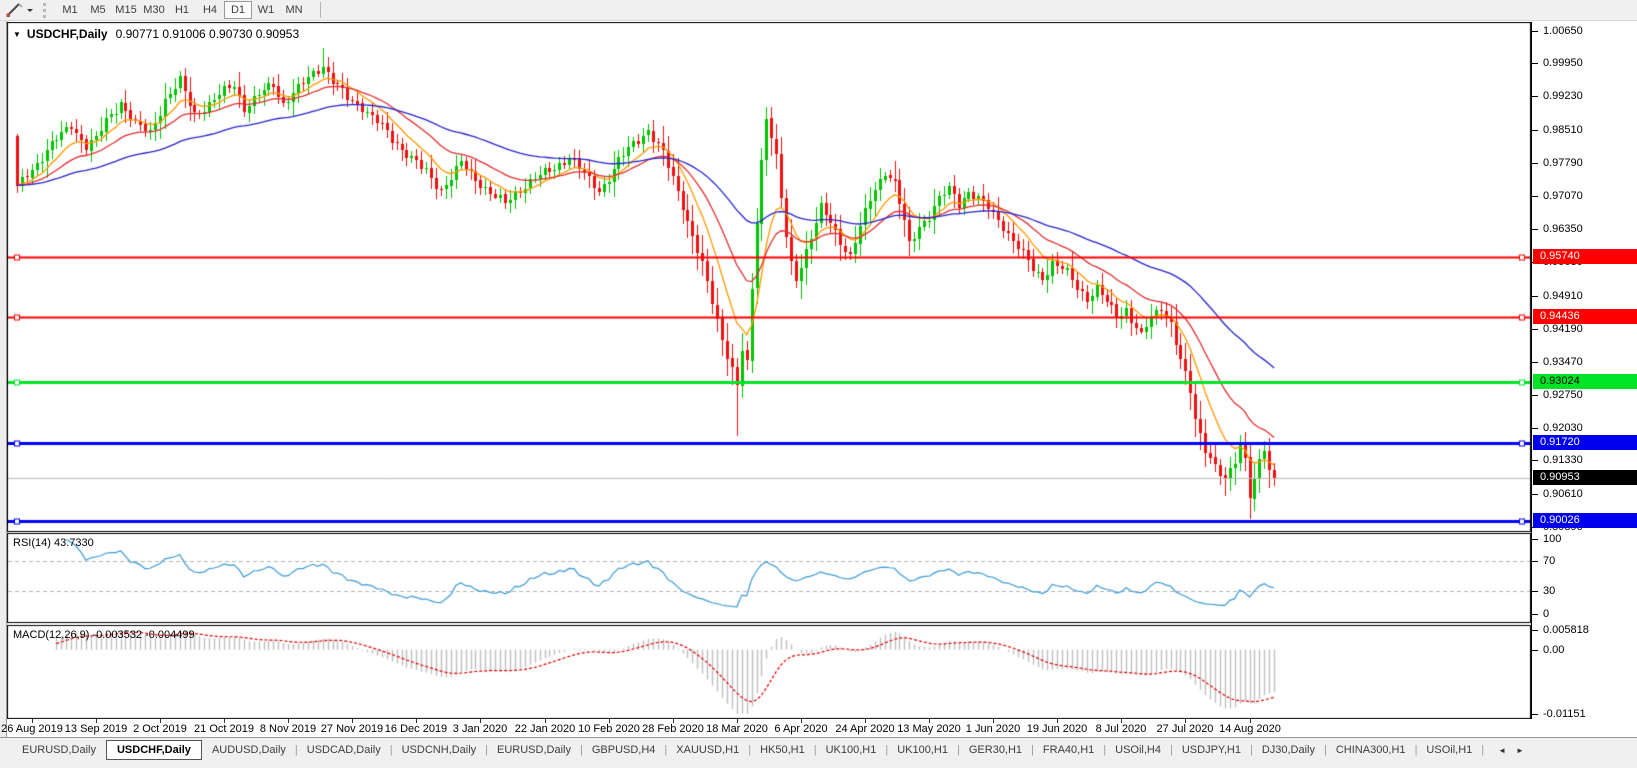  I want to click on timeframe-button-d1: D1, so click(238, 10).